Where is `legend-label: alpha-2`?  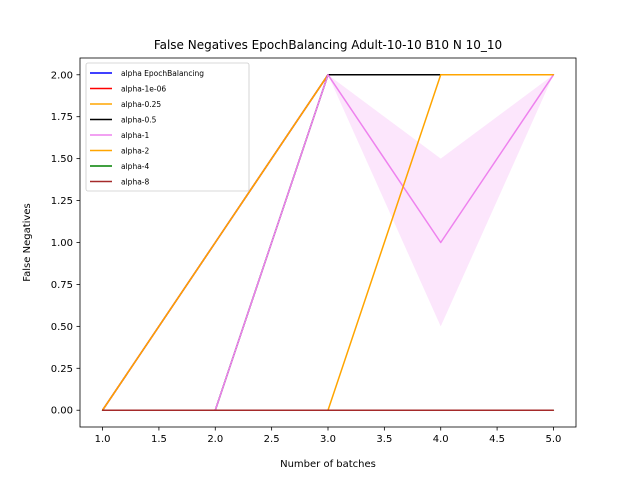
legend-label: alpha-2 is located at coordinates (135, 150).